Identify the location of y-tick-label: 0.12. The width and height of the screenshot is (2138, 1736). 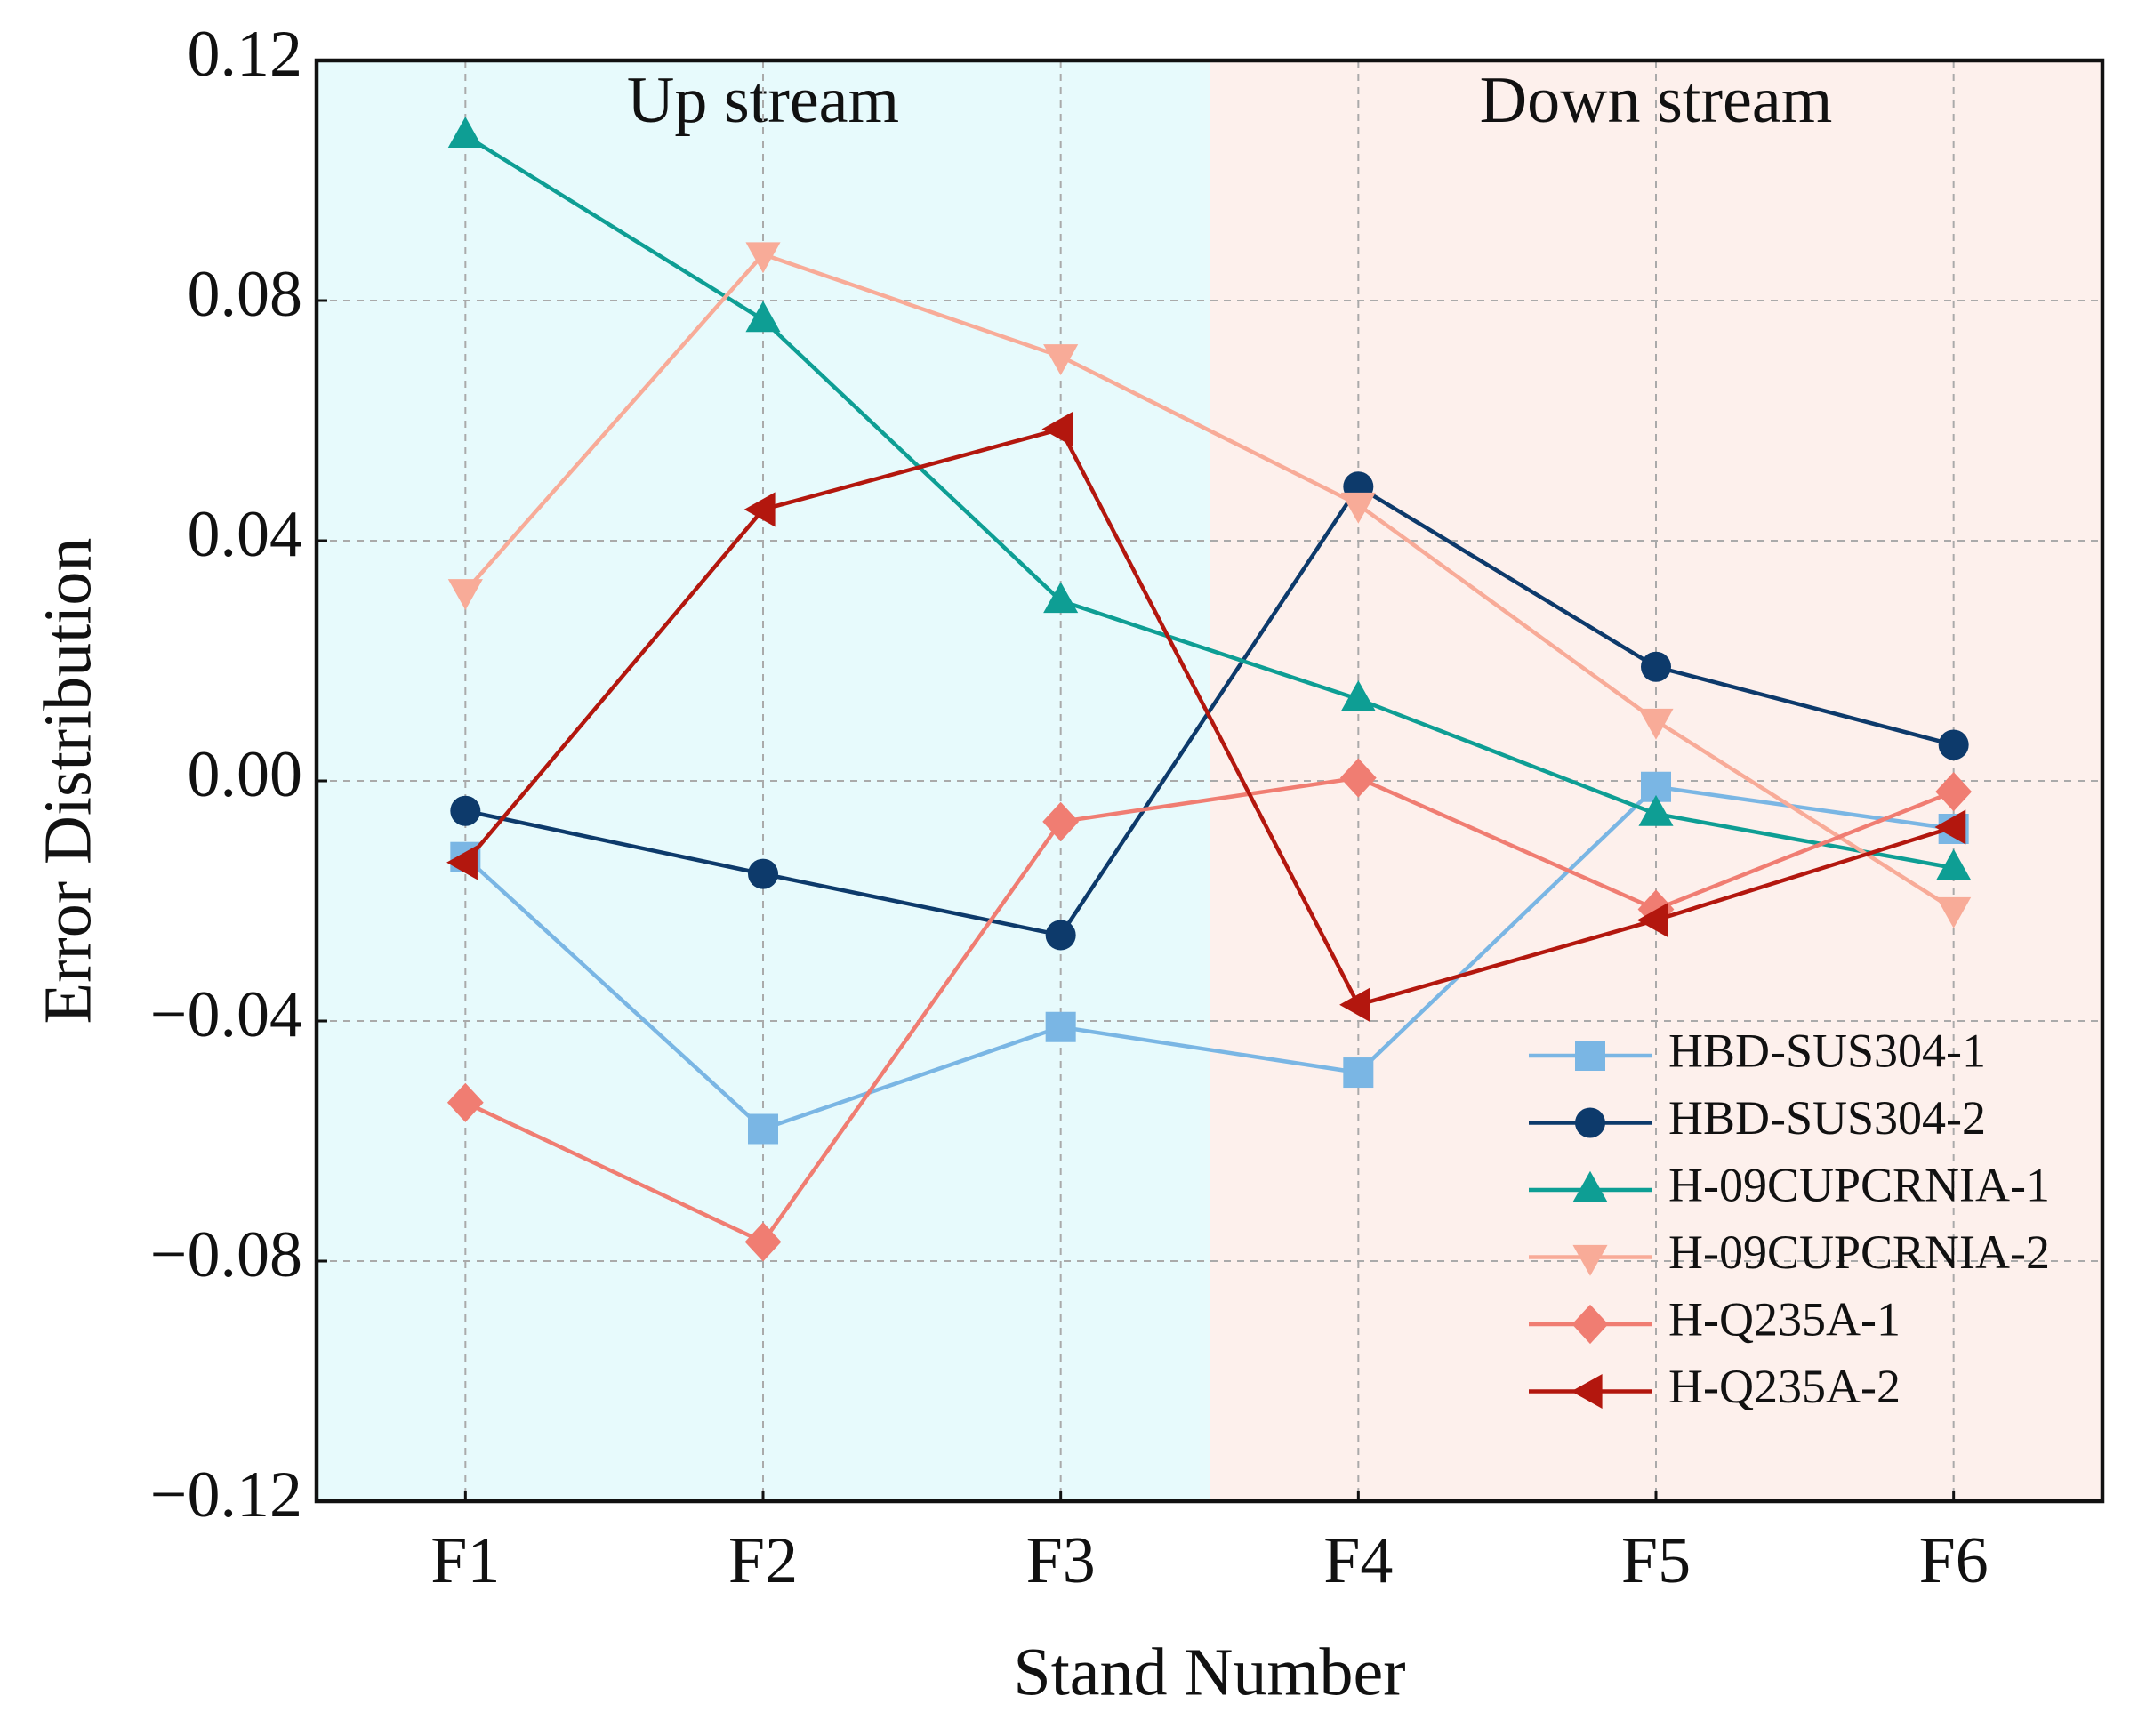
(245, 54).